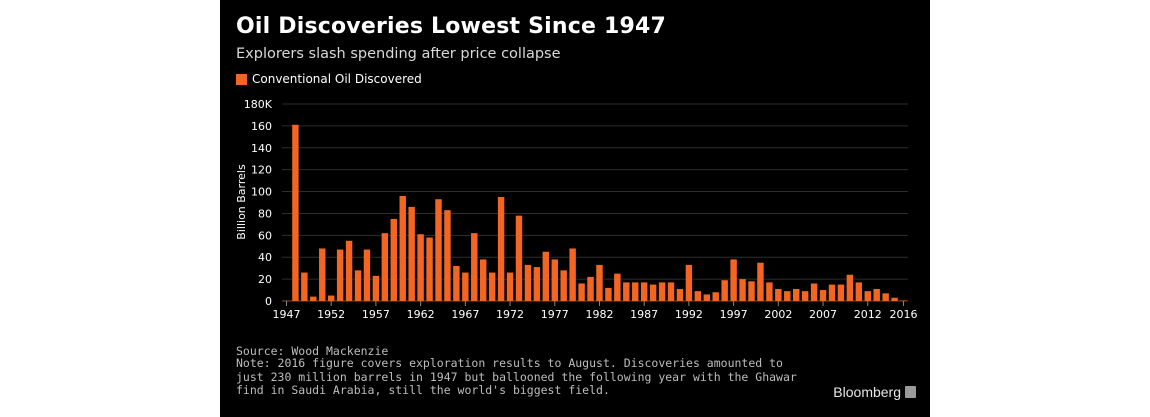  What do you see at coordinates (421, 314) in the screenshot?
I see `x-tick-label: 1962` at bounding box center [421, 314].